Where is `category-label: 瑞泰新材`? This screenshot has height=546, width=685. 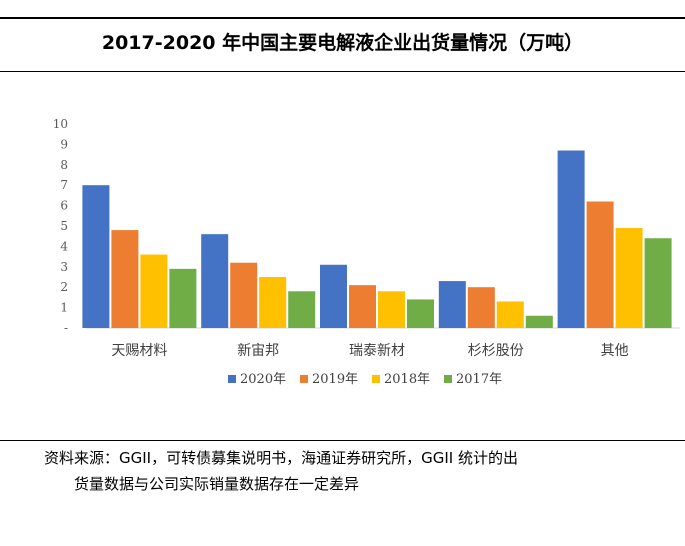 category-label: 瑞泰新材 is located at coordinates (377, 351).